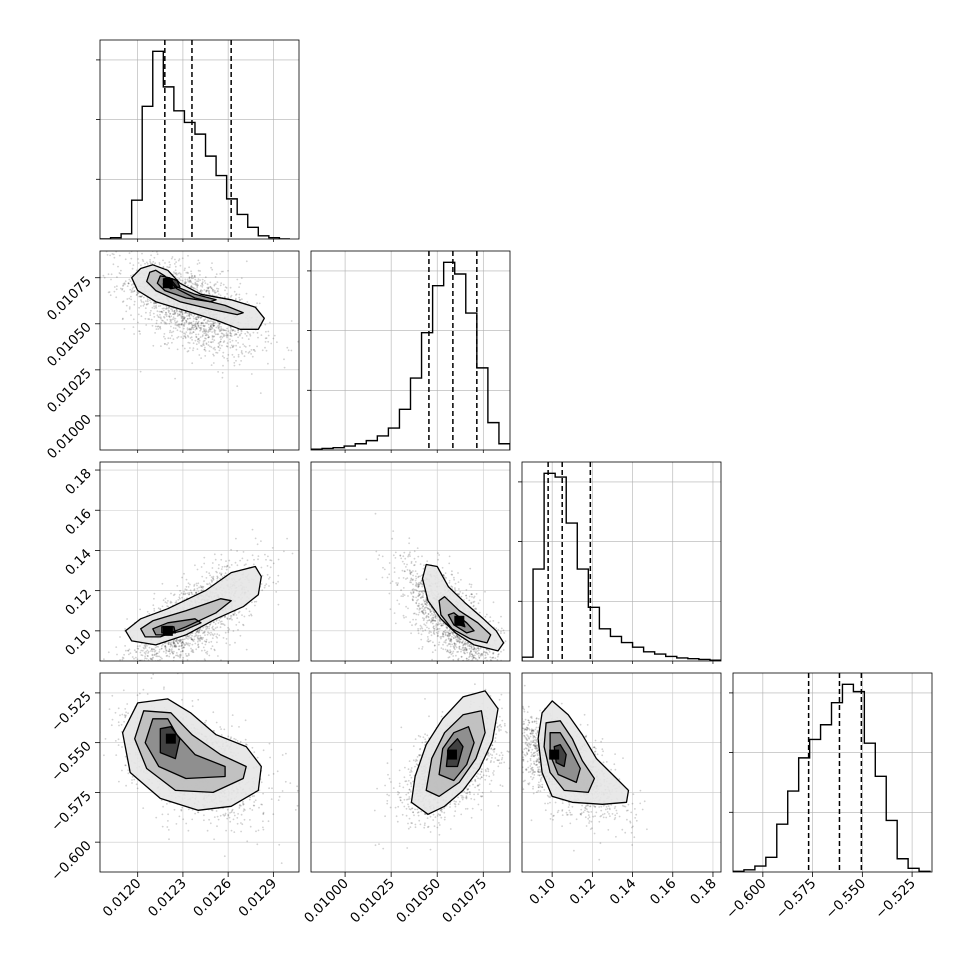  What do you see at coordinates (78, 602) in the screenshot?
I see `y-tick-label: 0.12` at bounding box center [78, 602].